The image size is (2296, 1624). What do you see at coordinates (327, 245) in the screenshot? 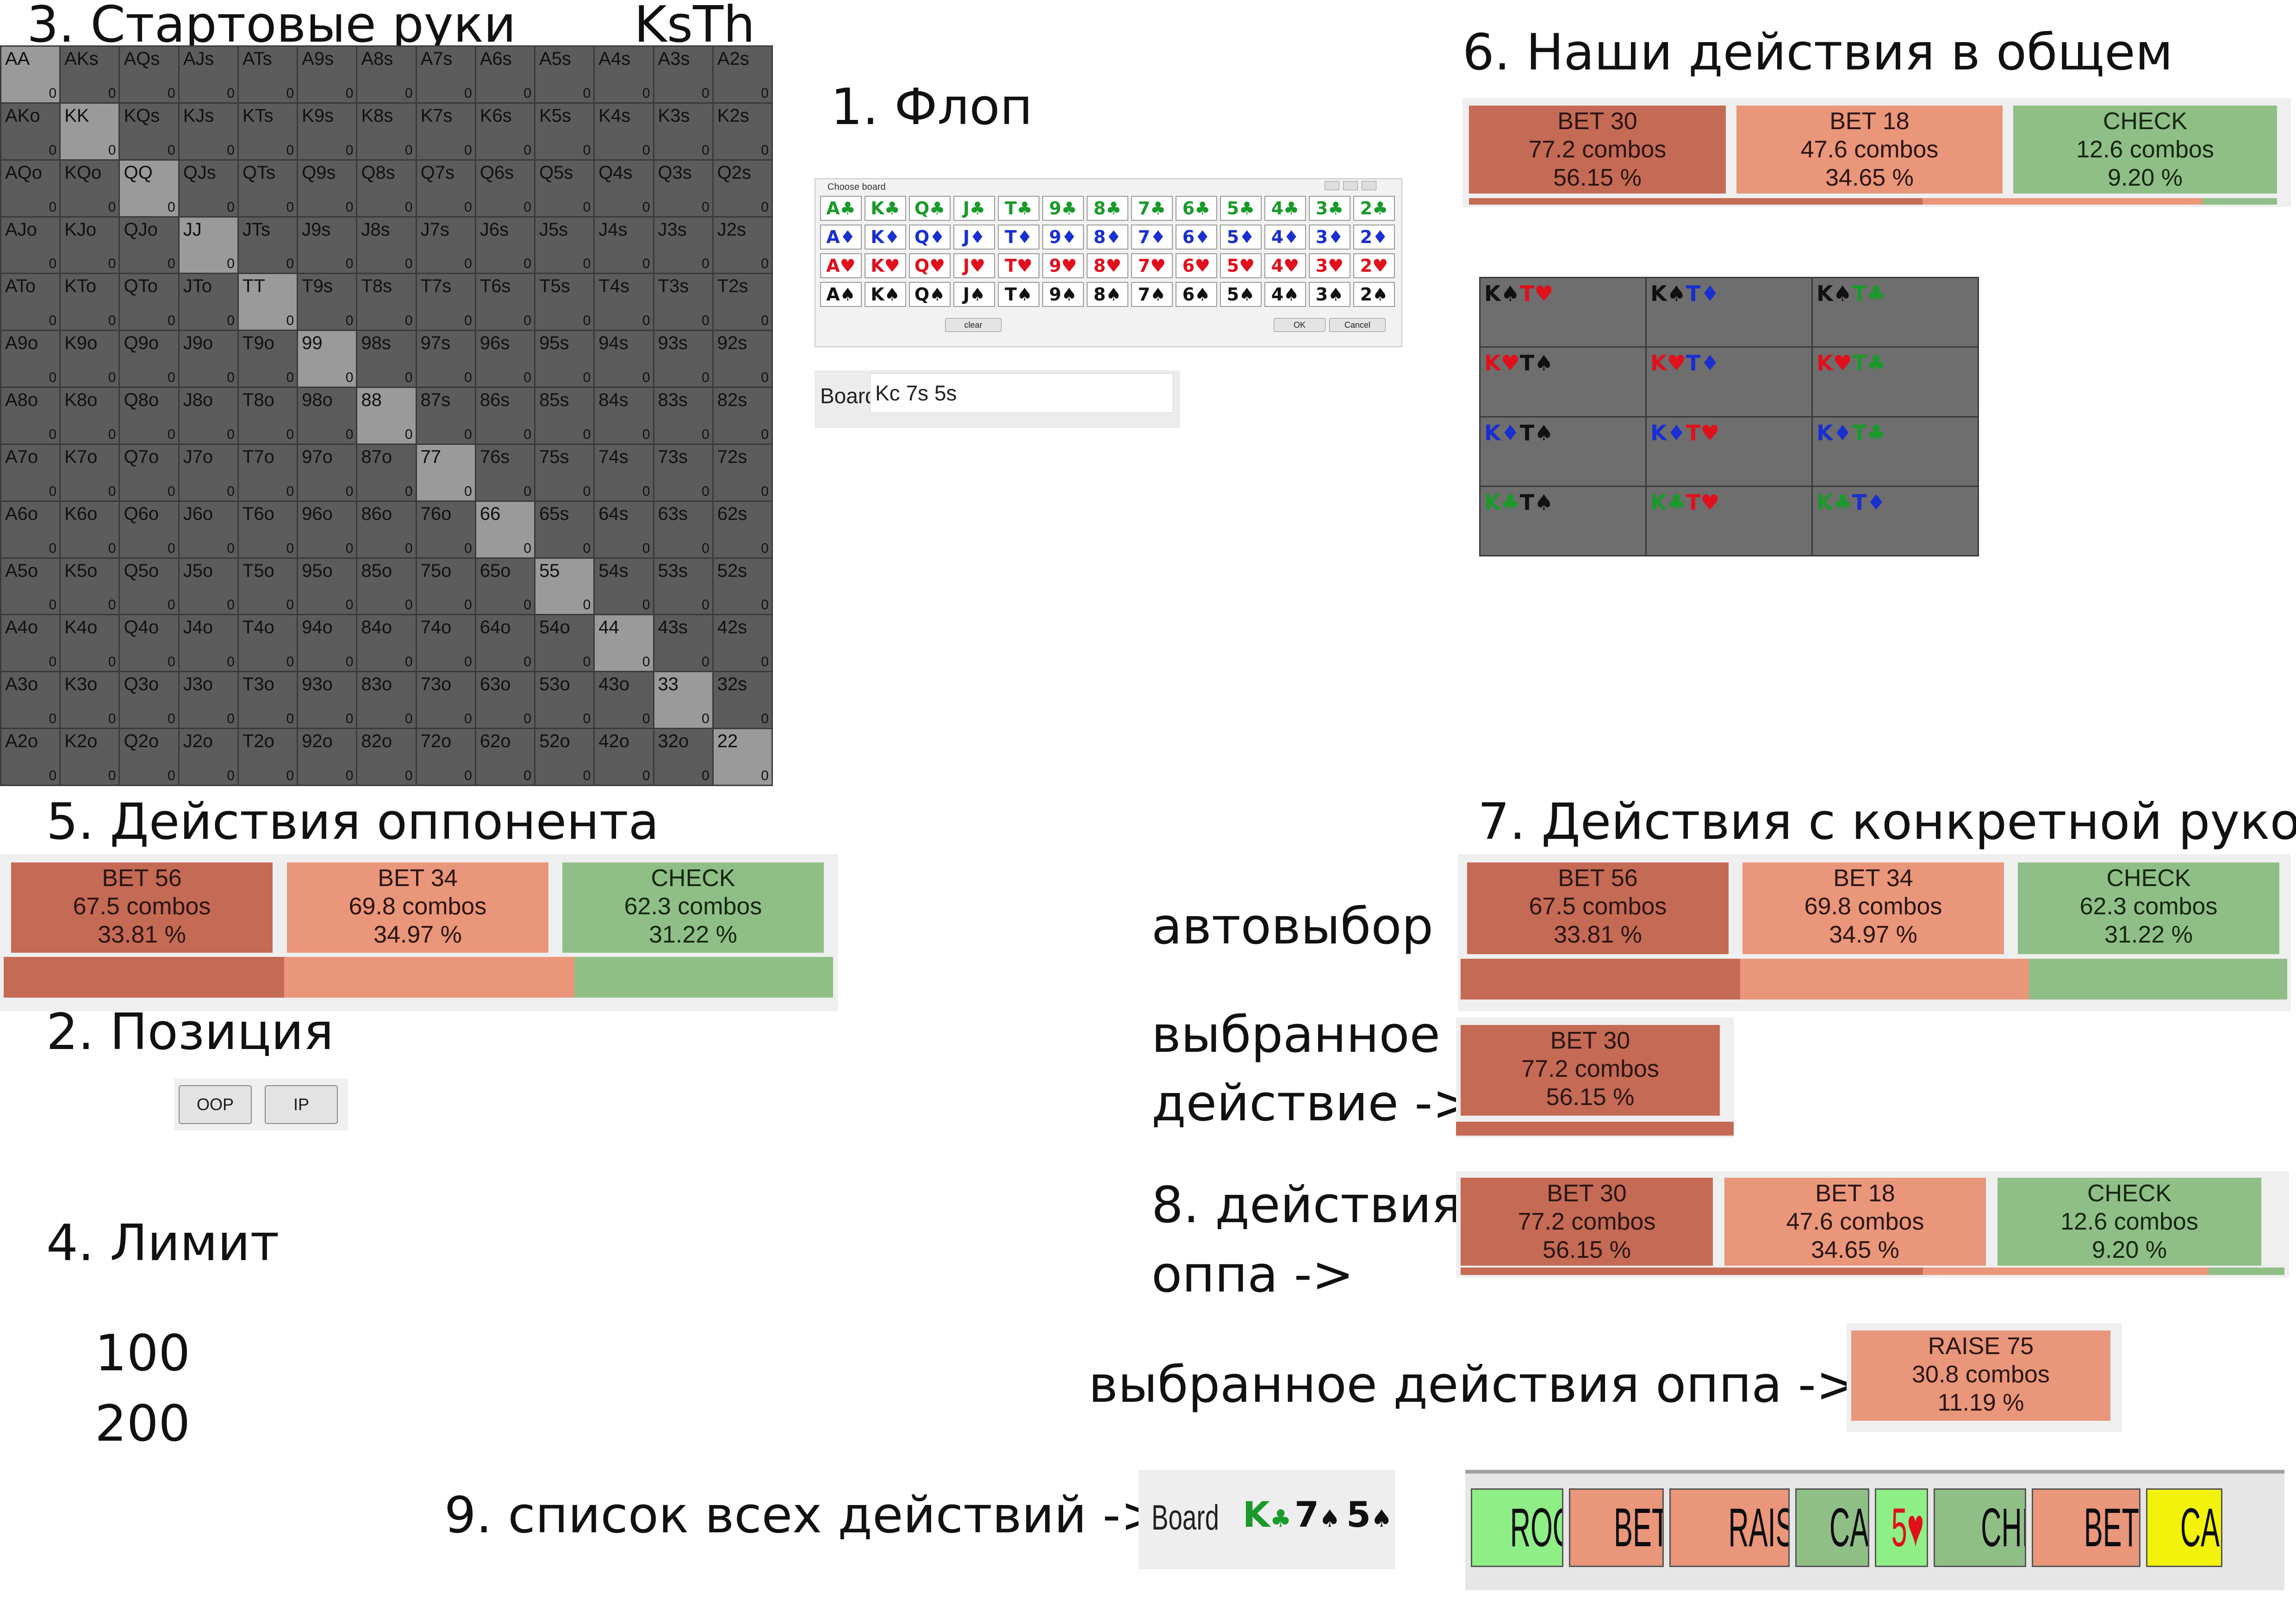
I see `hand-cell: J9s 0` at bounding box center [327, 245].